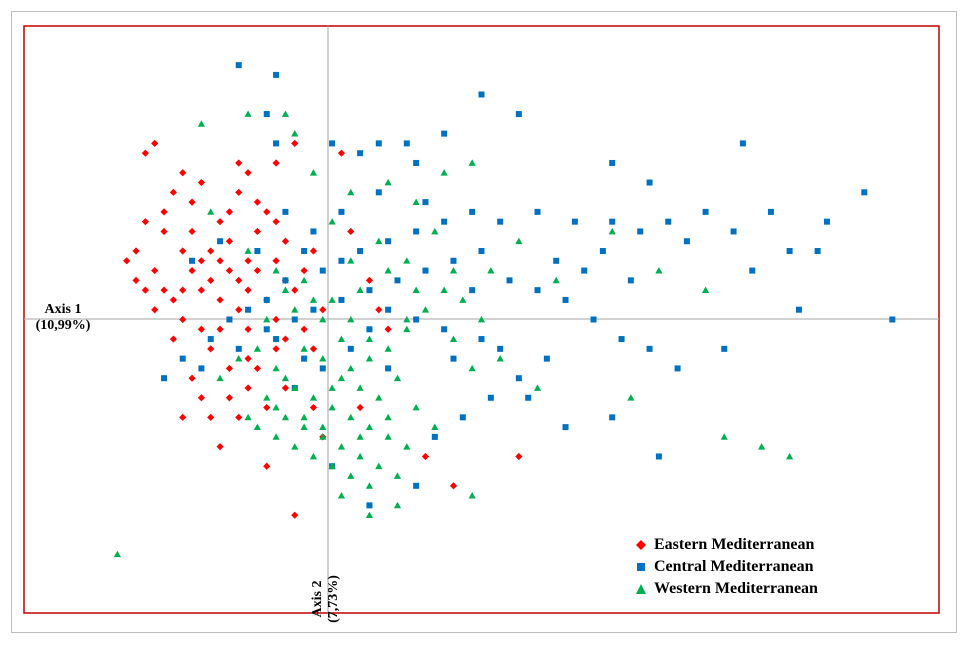  What do you see at coordinates (736, 588) in the screenshot?
I see `legend-label-western: Western Mediterranean` at bounding box center [736, 588].